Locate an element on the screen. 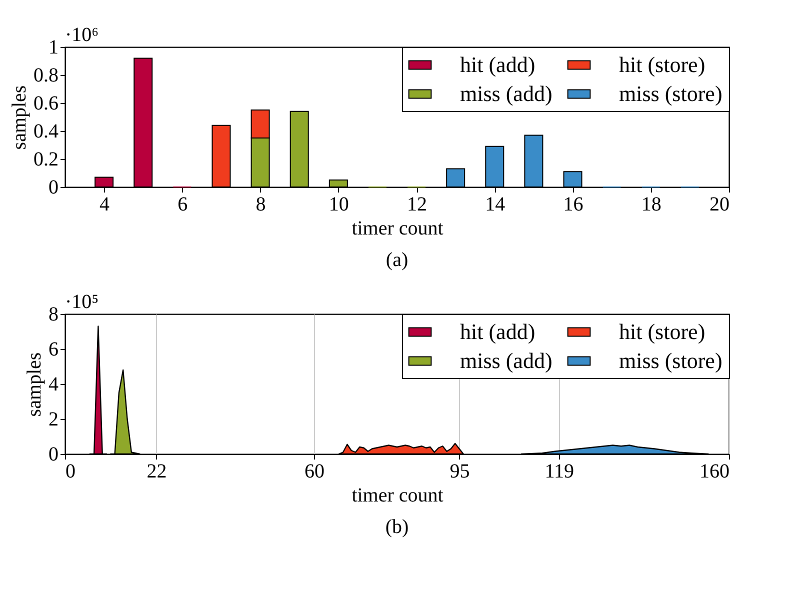  y-tick-label: 2 is located at coordinates (53, 419).